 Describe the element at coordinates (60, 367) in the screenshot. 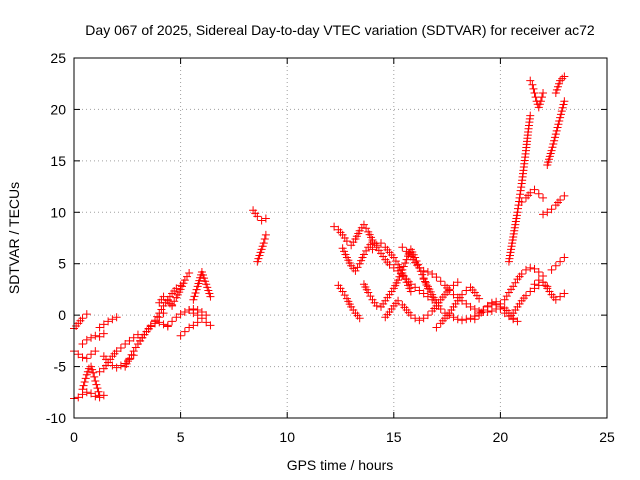

I see `y-tick-label: -5` at that location.